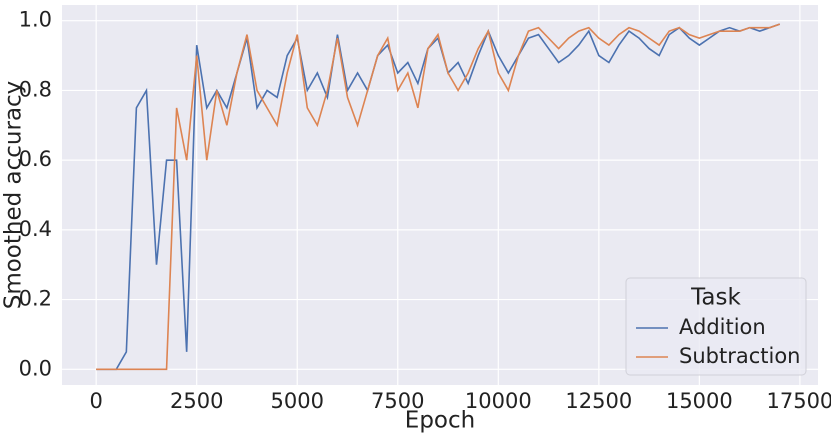 The height and width of the screenshot is (441, 831). Describe the element at coordinates (297, 401) in the screenshot. I see `x-tick-label: 5000` at that location.